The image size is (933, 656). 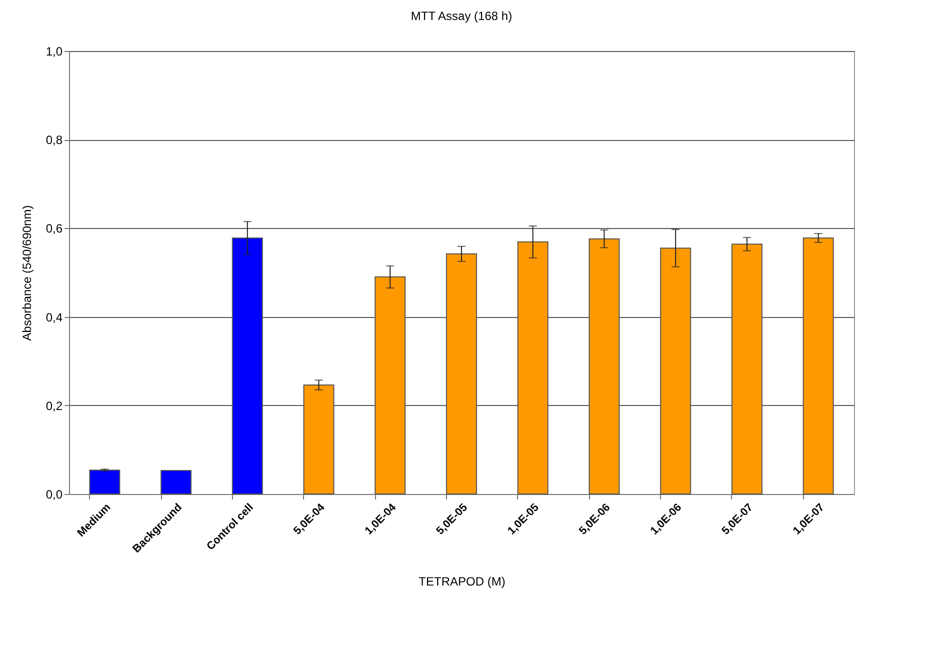 What do you see at coordinates (54, 495) in the screenshot?
I see `y-tick-label: 0,0` at bounding box center [54, 495].